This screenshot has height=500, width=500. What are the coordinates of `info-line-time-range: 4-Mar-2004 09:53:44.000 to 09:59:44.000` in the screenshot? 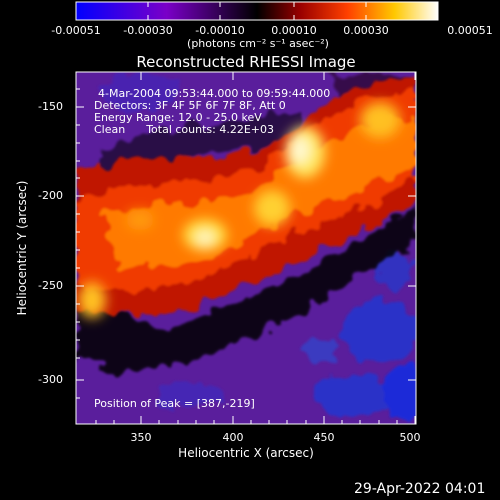 It's located at (214, 93).